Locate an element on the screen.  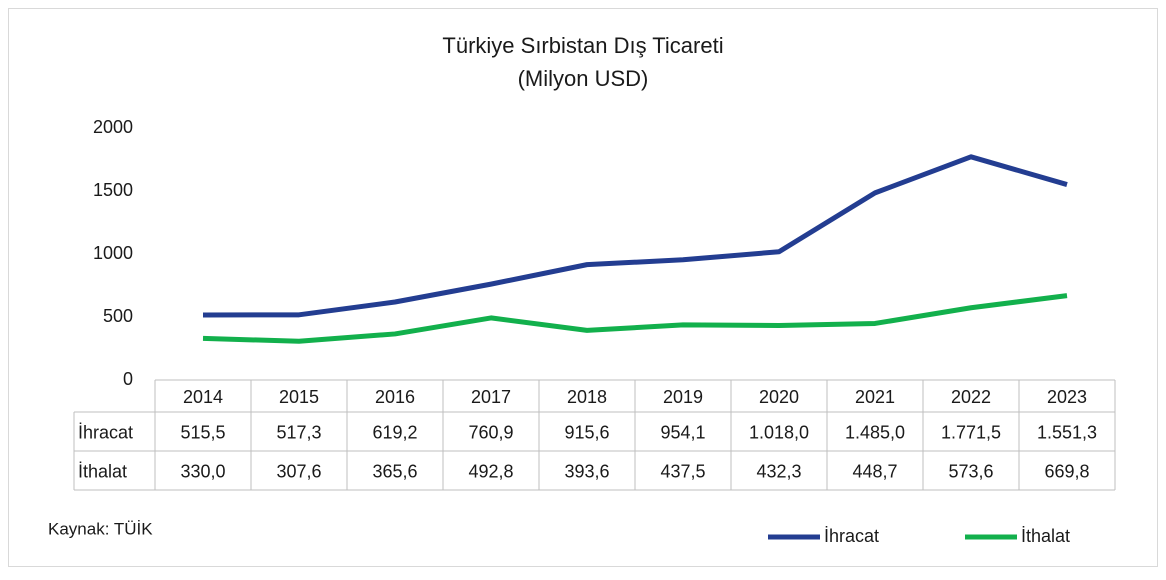
source: Kaynak: TÜİK is located at coordinates (100, 528).